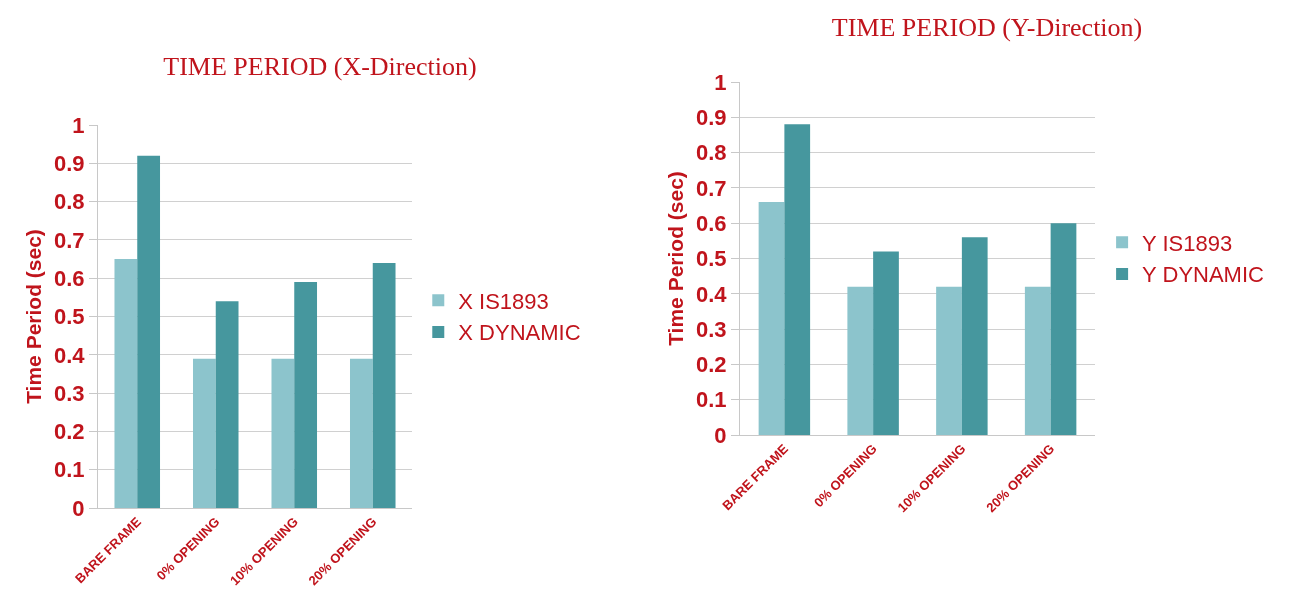  Describe the element at coordinates (320, 67) in the screenshot. I see `chart-title: TIME PERIOD (X-Direction)` at that location.